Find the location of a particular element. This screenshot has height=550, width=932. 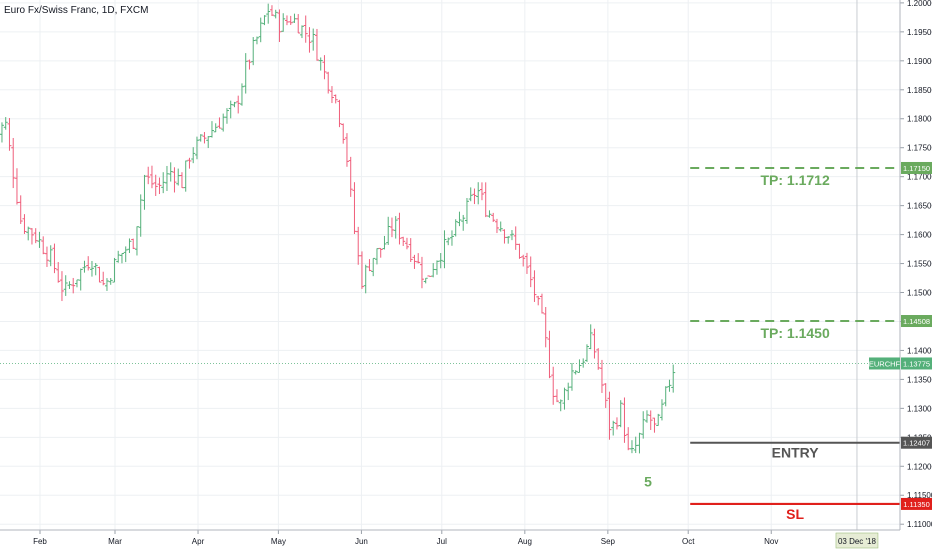

x-tick-label: Nov is located at coordinates (771, 541).